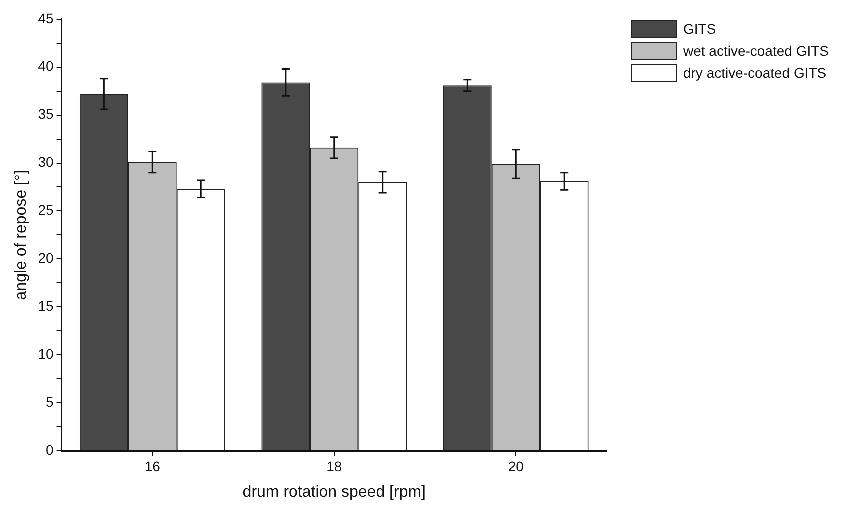 Image resolution: width=845 pixels, height=514 pixels. Describe the element at coordinates (699, 29) in the screenshot. I see `legend-label: GITS` at that location.